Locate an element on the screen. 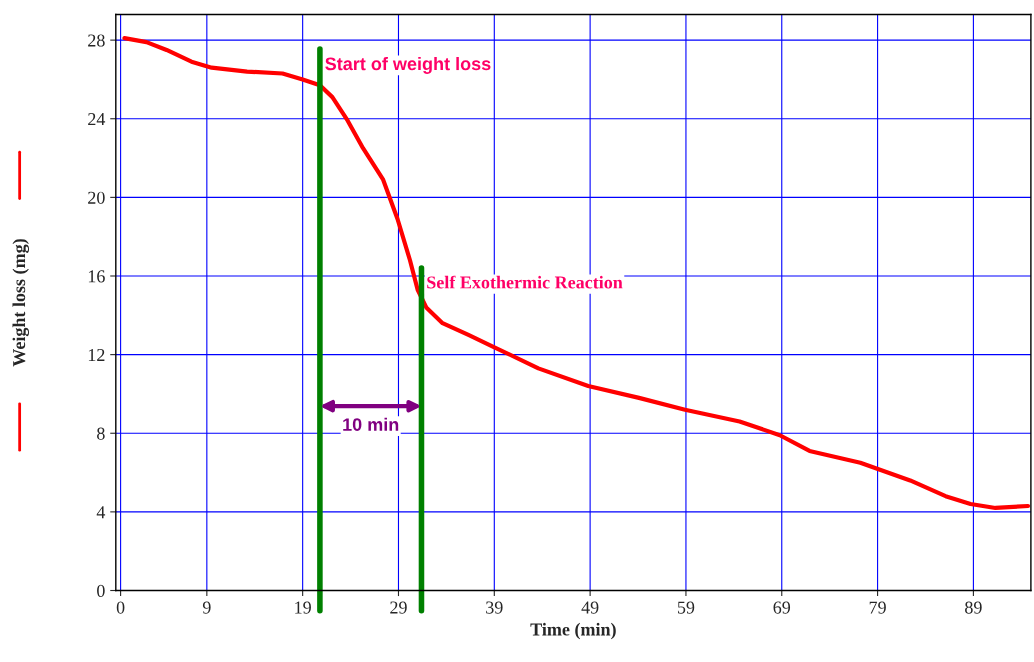 The width and height of the screenshot is (1034, 662). annotation: 10 min is located at coordinates (371, 424).